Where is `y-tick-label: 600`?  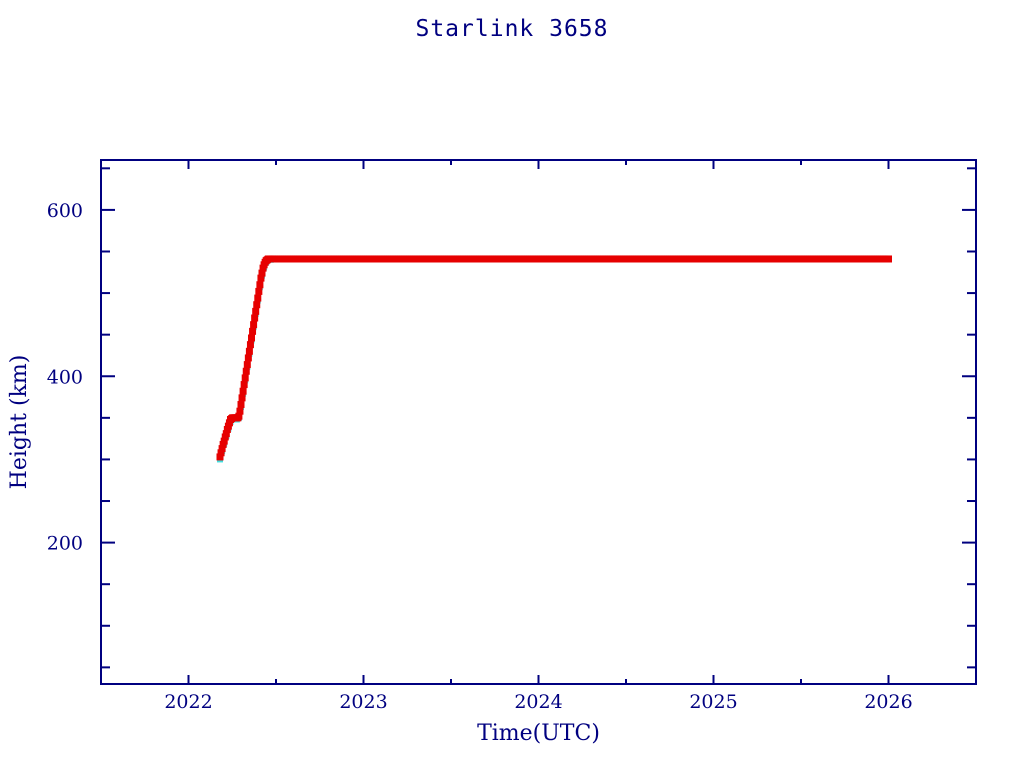
y-tick-label: 600 is located at coordinates (65, 211).